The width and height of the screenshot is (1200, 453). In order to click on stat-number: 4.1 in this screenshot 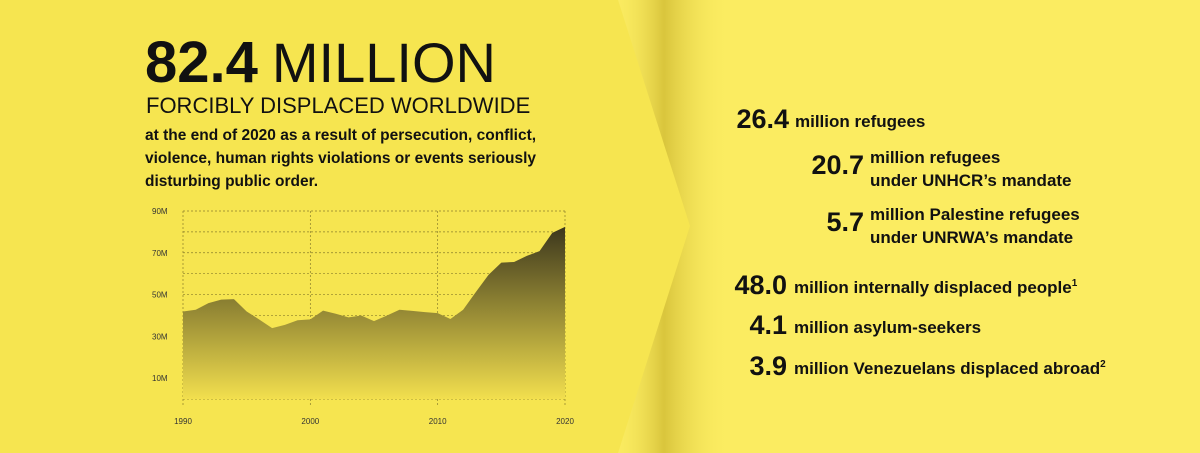, I will do `click(768, 325)`.